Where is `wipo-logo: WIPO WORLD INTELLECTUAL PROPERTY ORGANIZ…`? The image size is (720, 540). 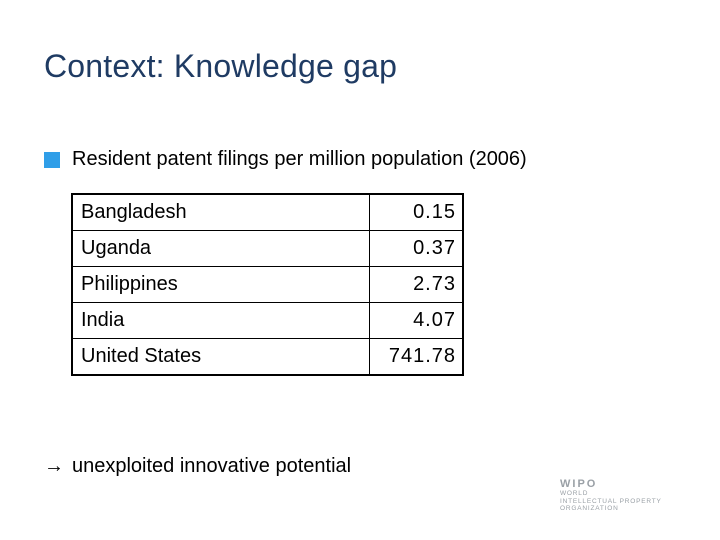 wipo-logo: WIPO WORLD INTELLECTUAL PROPERTY ORGANIZ… is located at coordinates (628, 498).